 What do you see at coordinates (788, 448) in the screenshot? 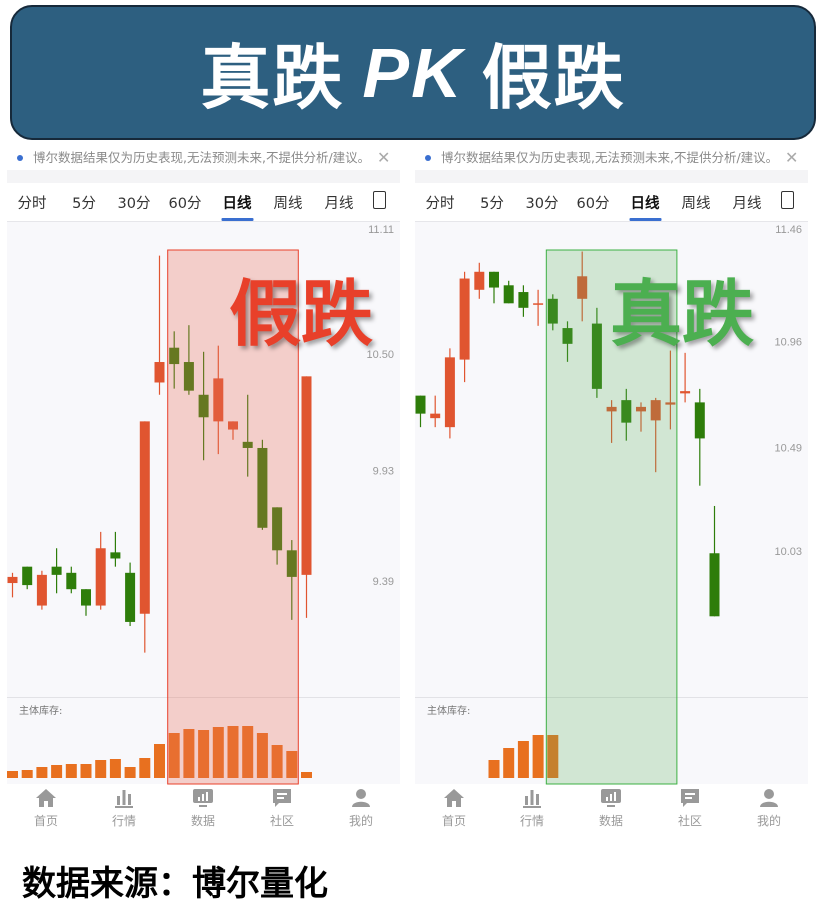
I see `y-tick-label: 10.49` at bounding box center [788, 448].